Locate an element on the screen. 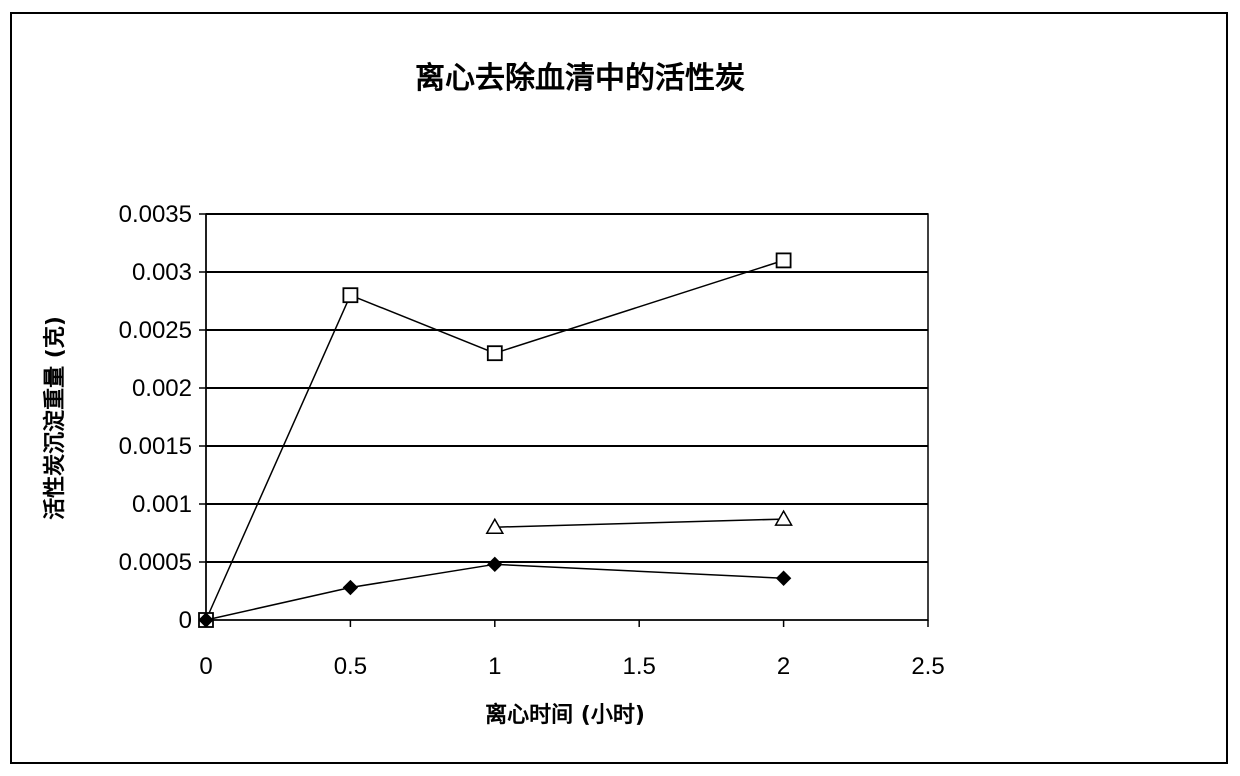 The image size is (1240, 776). x-tick-label: 0.5 is located at coordinates (350, 666).